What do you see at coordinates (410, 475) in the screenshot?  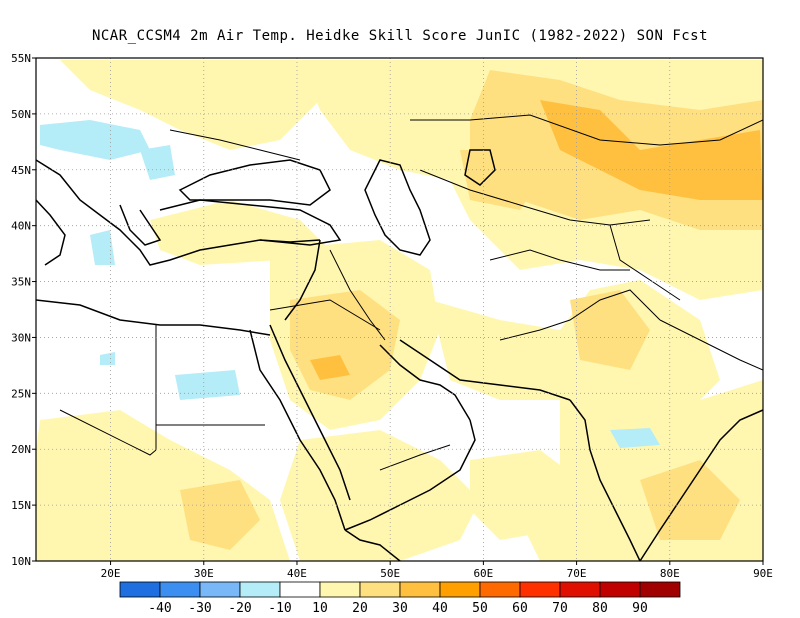 I see `arabia-south` at bounding box center [410, 475].